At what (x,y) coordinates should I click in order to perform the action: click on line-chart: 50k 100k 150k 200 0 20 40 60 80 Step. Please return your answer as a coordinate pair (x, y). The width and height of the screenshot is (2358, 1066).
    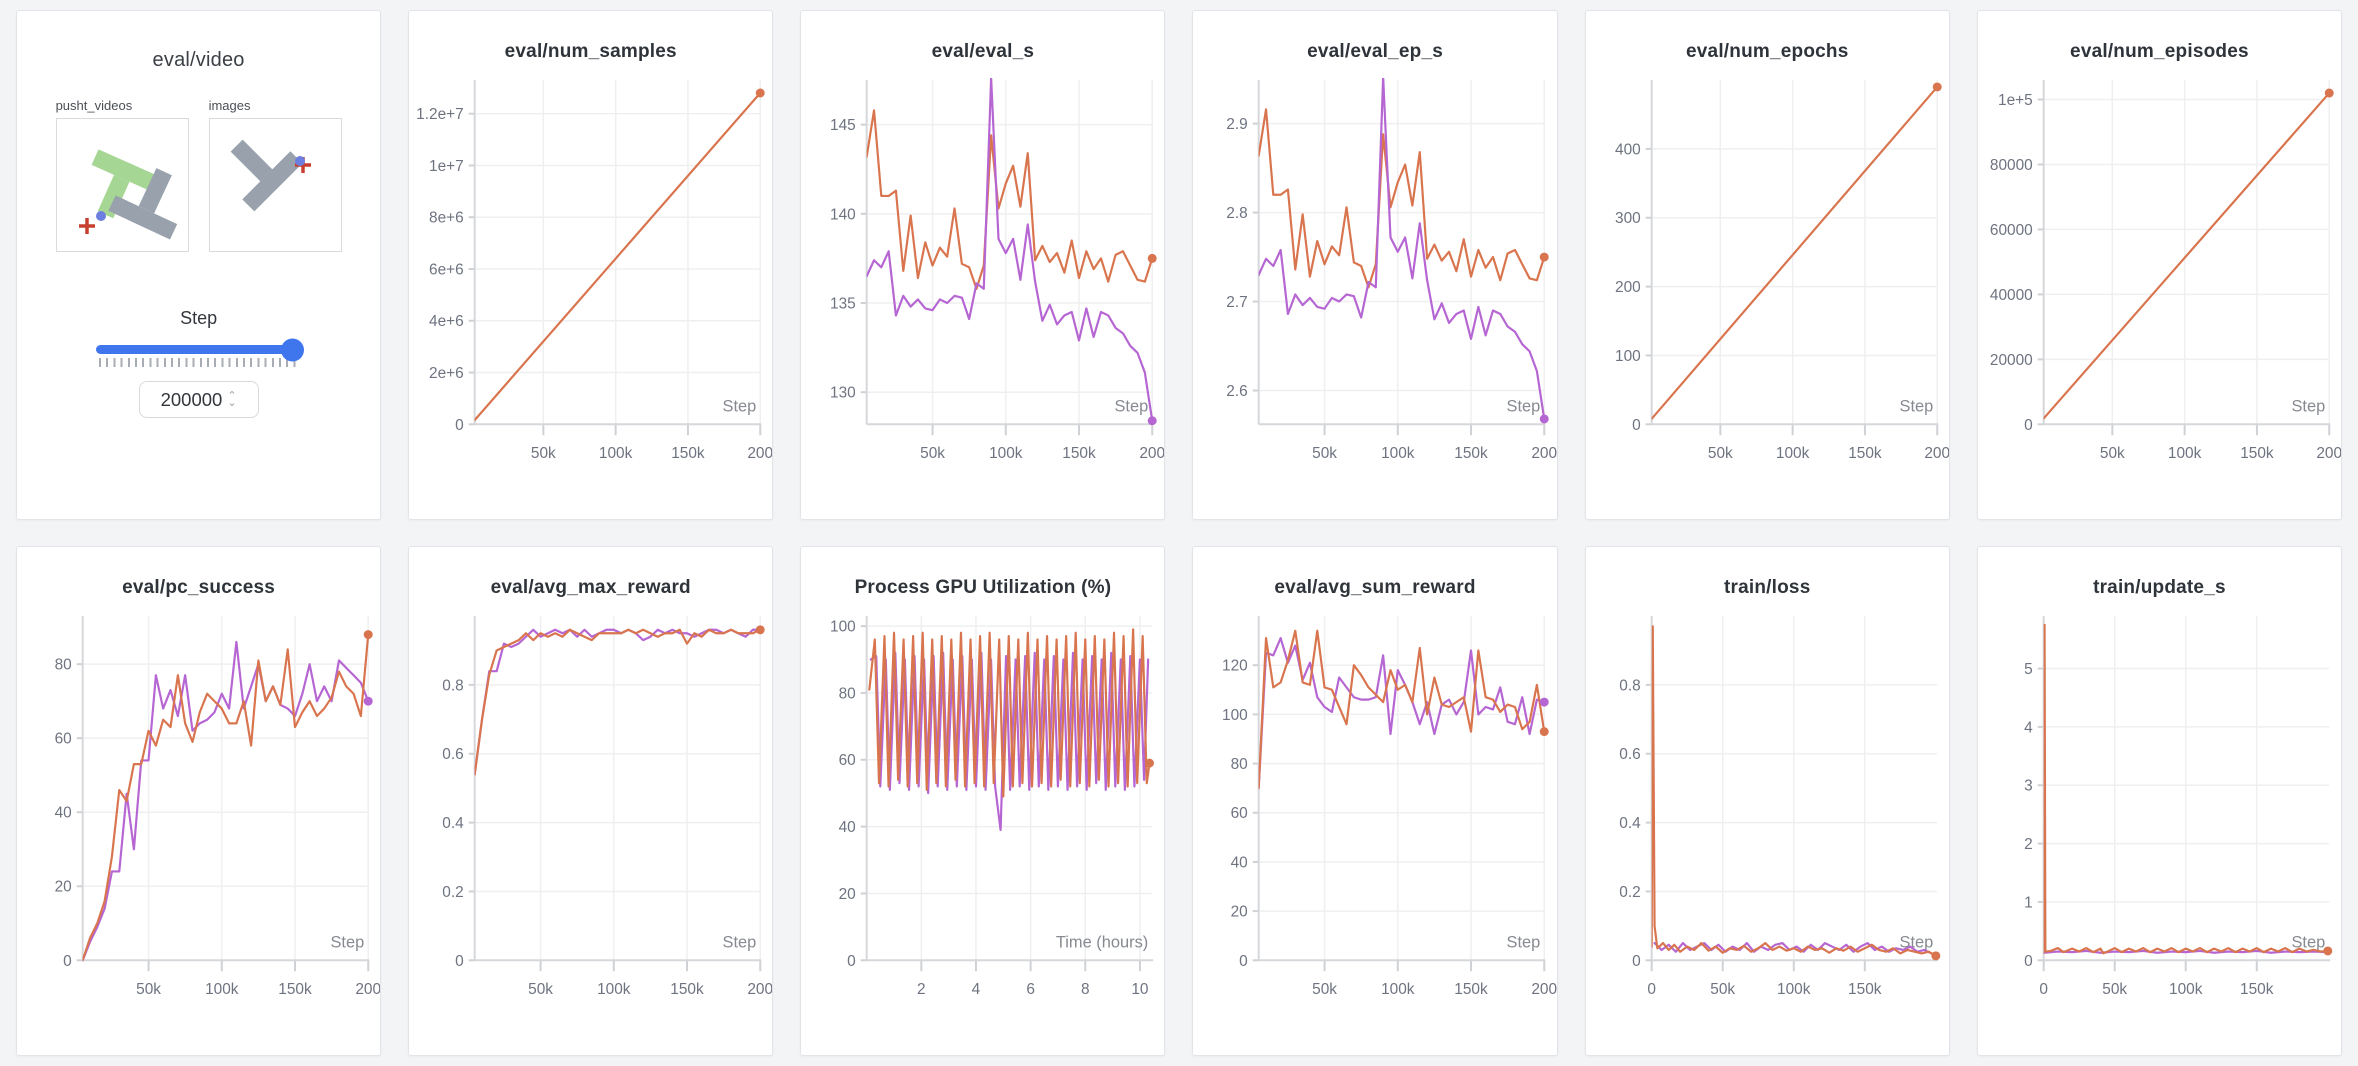
    Looking at the image, I should click on (198, 822).